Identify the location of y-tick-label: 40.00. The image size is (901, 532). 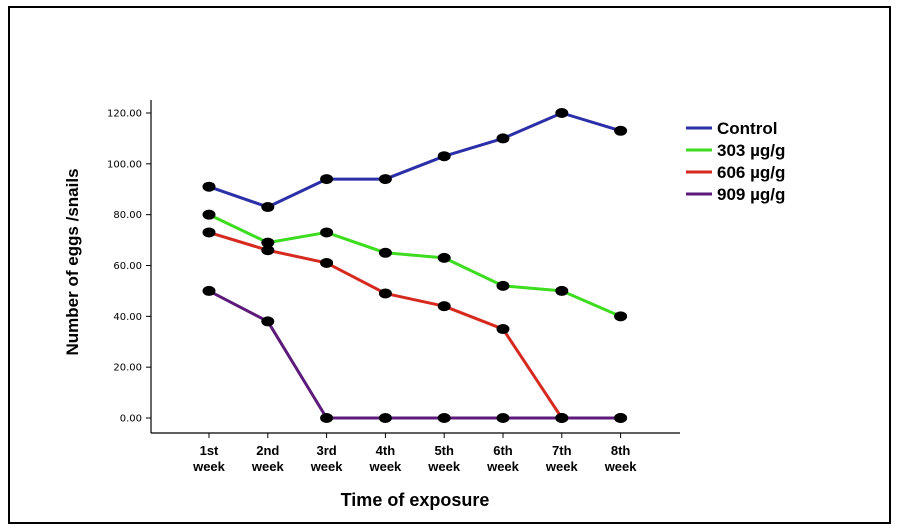
(127, 317).